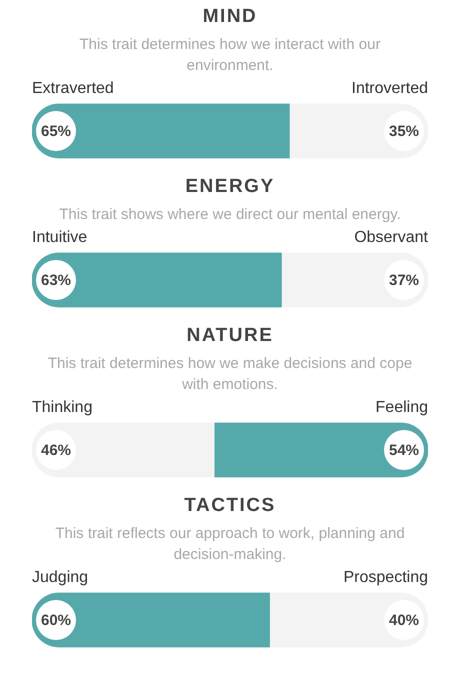 The width and height of the screenshot is (460, 680). I want to click on chart-title: NATURE, so click(230, 336).